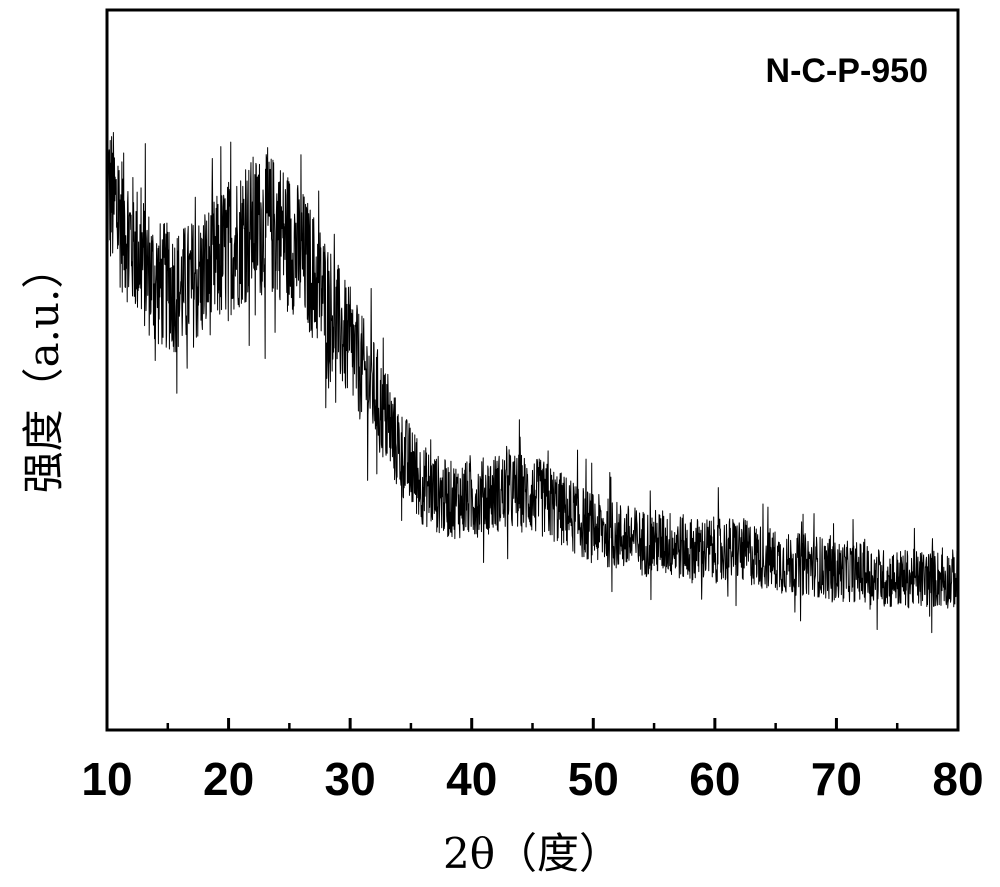  I want to click on x-tick-label: 70, so click(836, 779).